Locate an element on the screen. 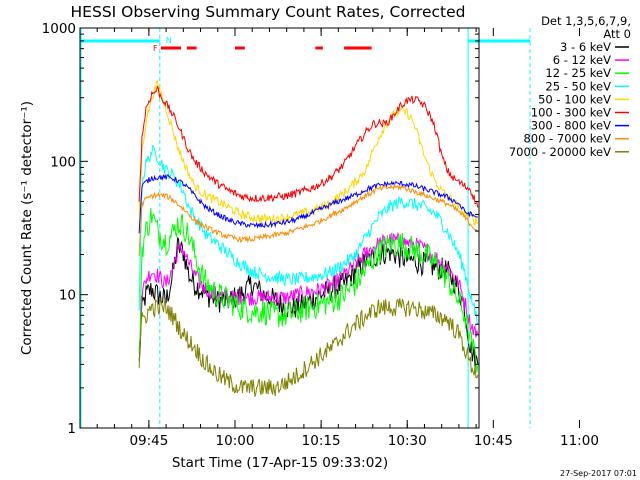 This screenshot has height=480, width=640. legend-entry-label: 100 - 300 keV is located at coordinates (571, 113).